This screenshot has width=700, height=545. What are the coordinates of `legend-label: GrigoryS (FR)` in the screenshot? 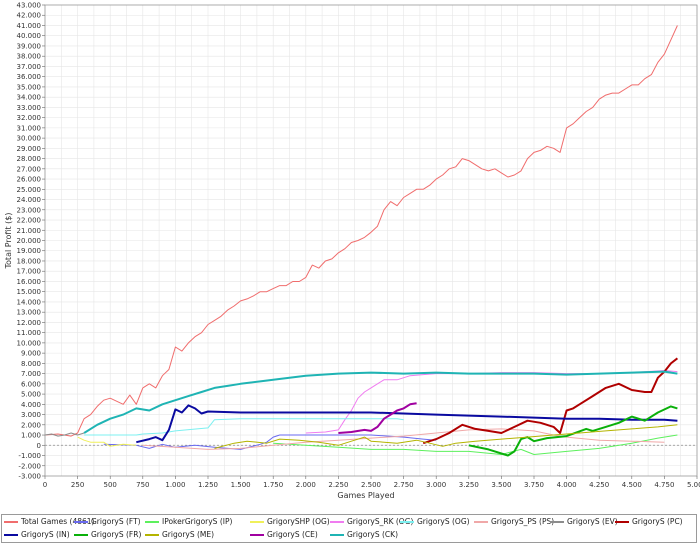 It's located at (116, 534).